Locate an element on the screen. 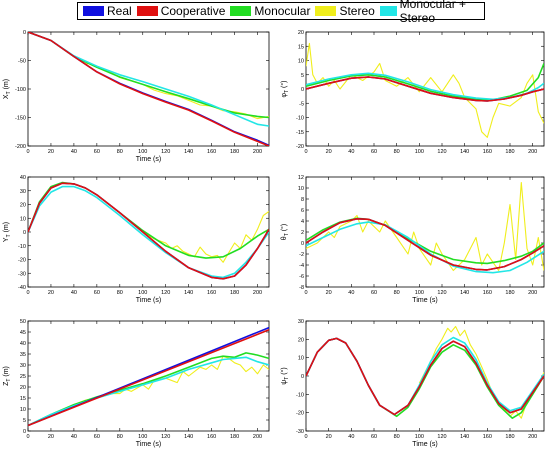  y-tick-label: -30 is located at coordinates (22, 274).